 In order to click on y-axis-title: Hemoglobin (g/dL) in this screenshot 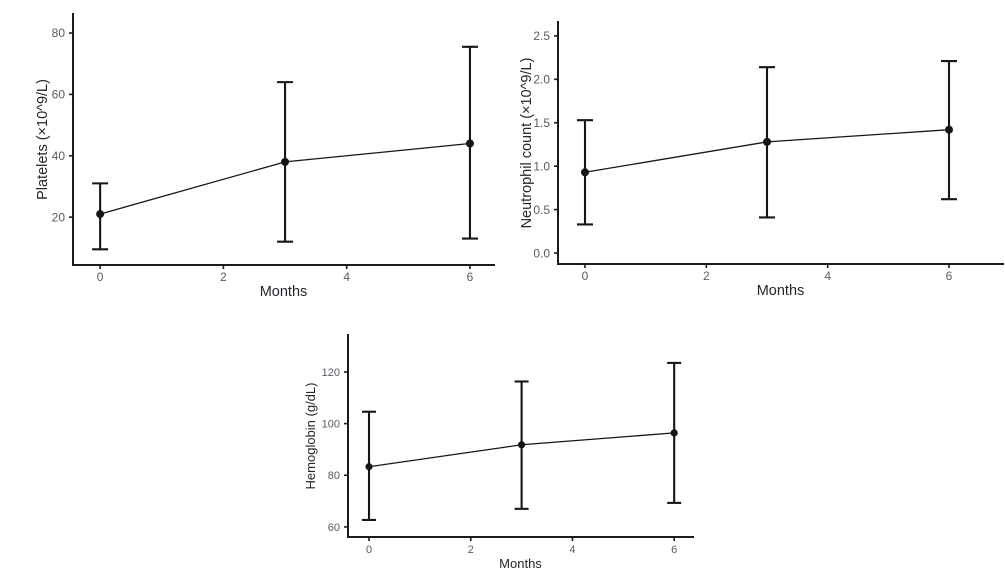, I will do `click(310, 436)`.